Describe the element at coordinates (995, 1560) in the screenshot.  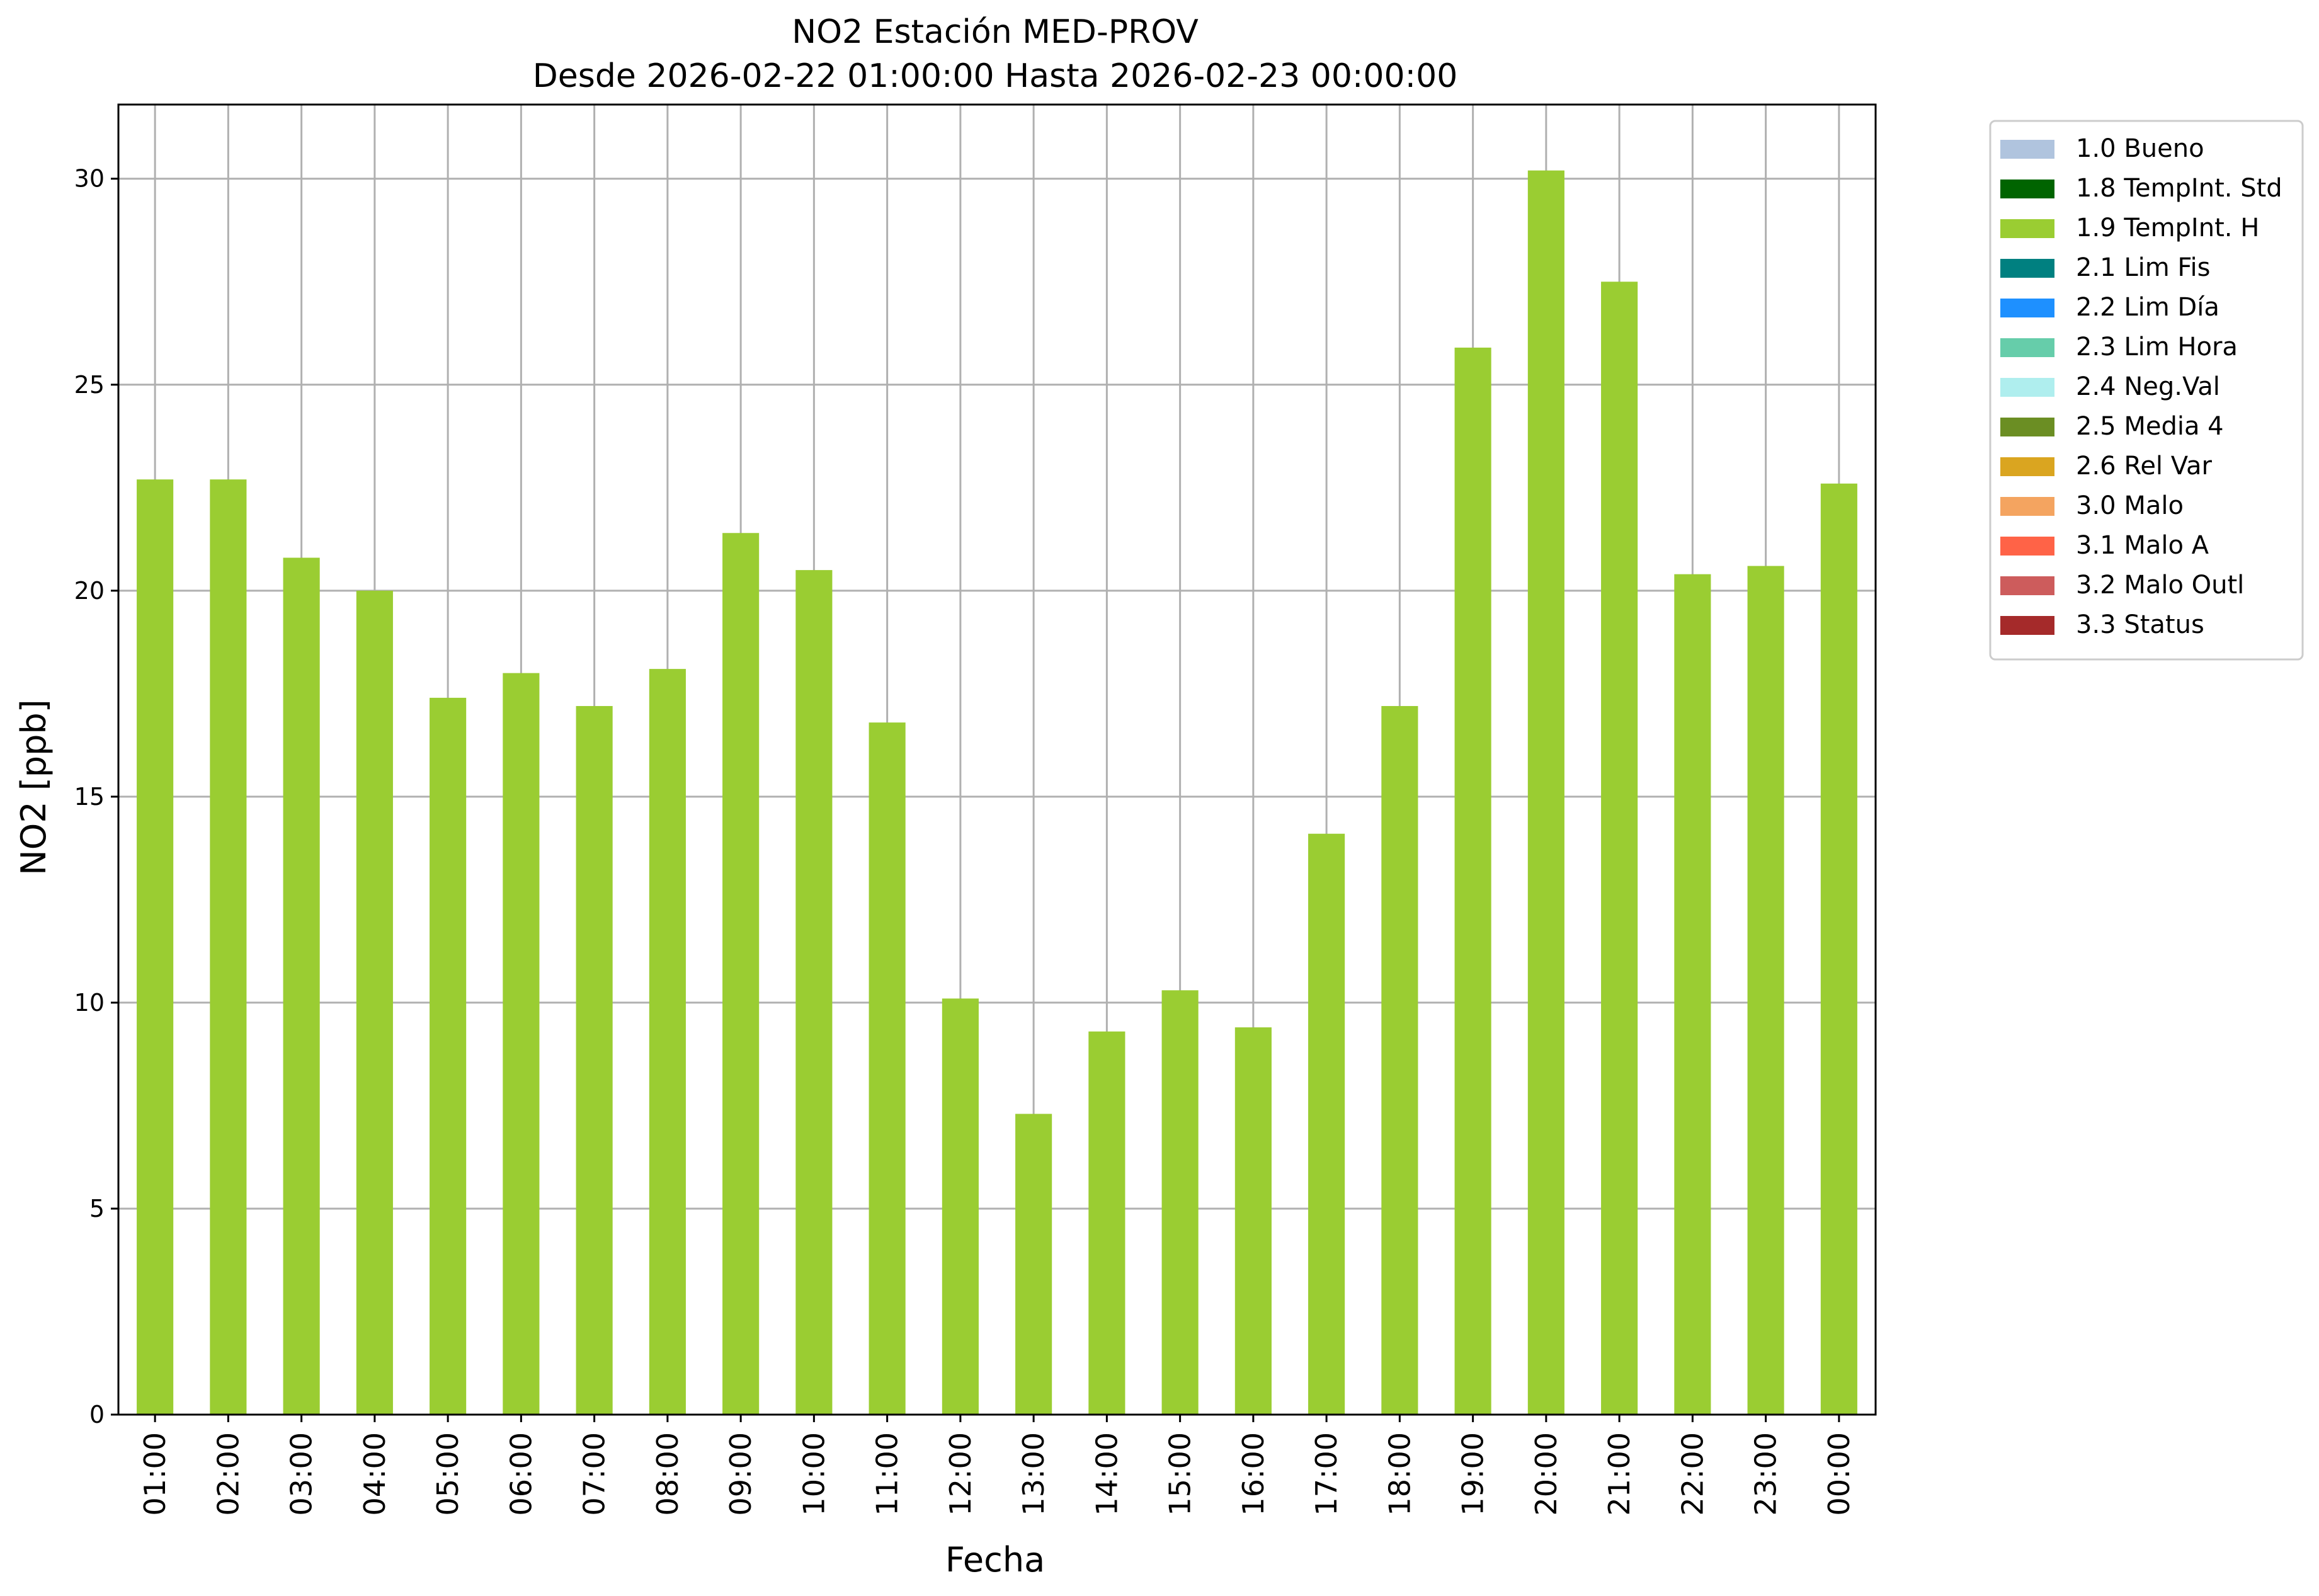
I see `x-axis-label: Fecha` at that location.